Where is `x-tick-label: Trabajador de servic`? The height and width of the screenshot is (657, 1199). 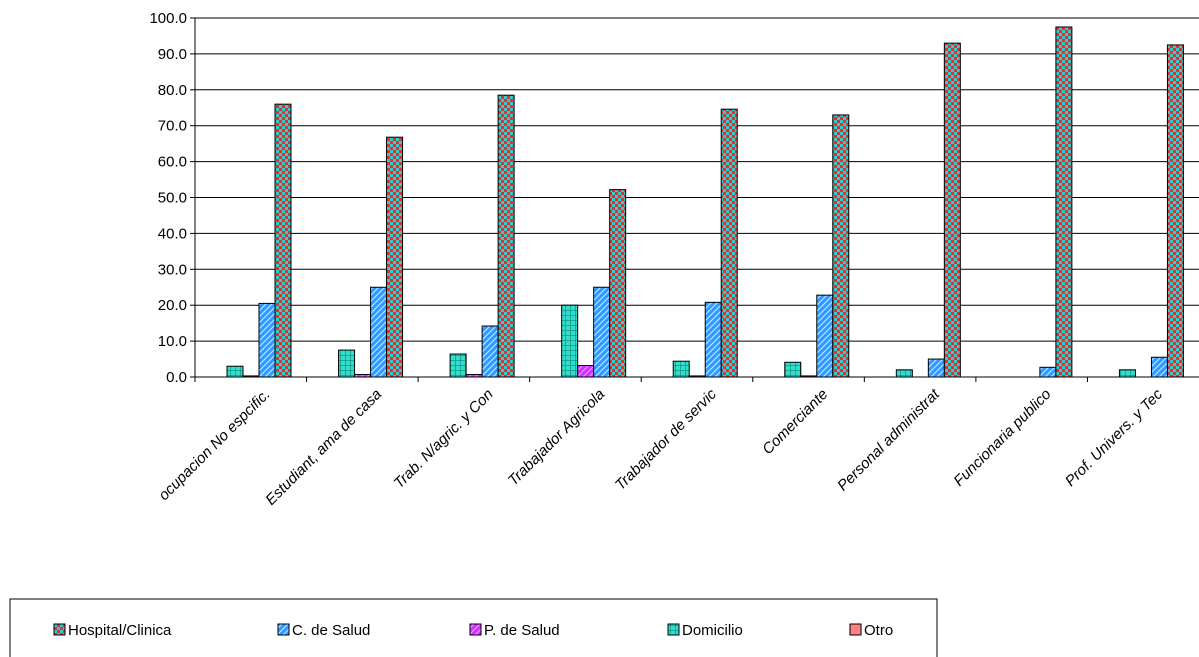 x-tick-label: Trabajador de servic is located at coordinates (666, 439).